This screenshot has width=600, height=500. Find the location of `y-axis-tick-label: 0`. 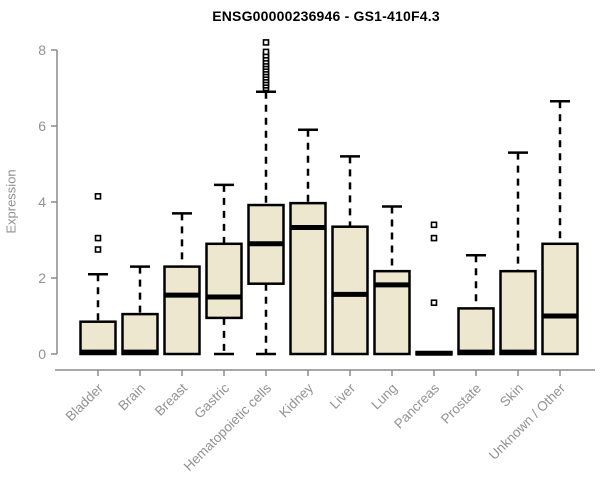

y-axis-tick-label: 0 is located at coordinates (42, 354).